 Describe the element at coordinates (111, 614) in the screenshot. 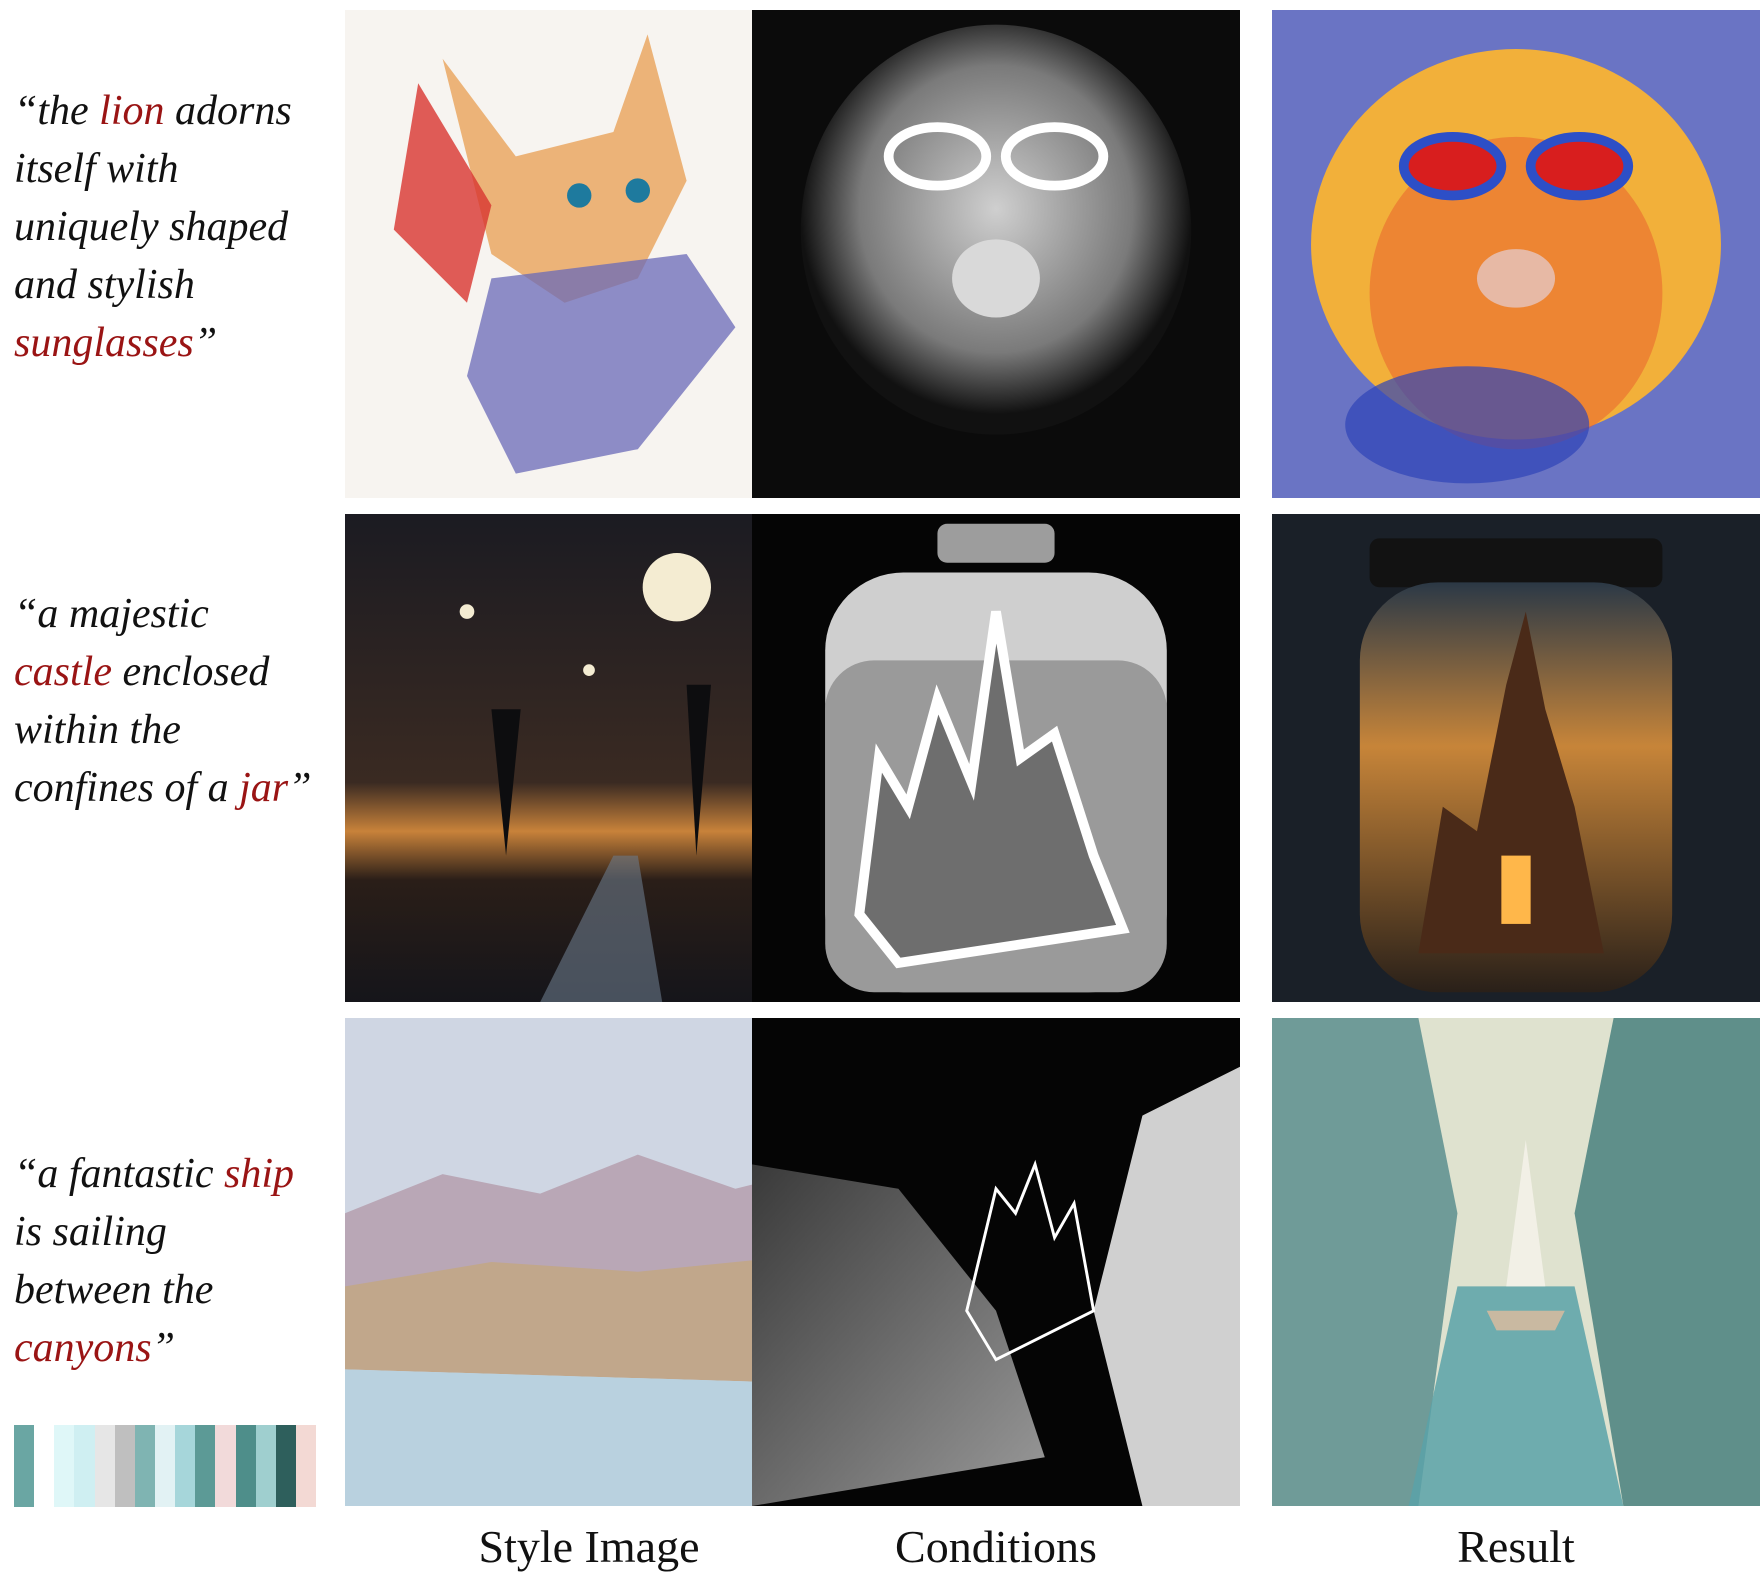

I see `prompt-text: “a majestic` at that location.